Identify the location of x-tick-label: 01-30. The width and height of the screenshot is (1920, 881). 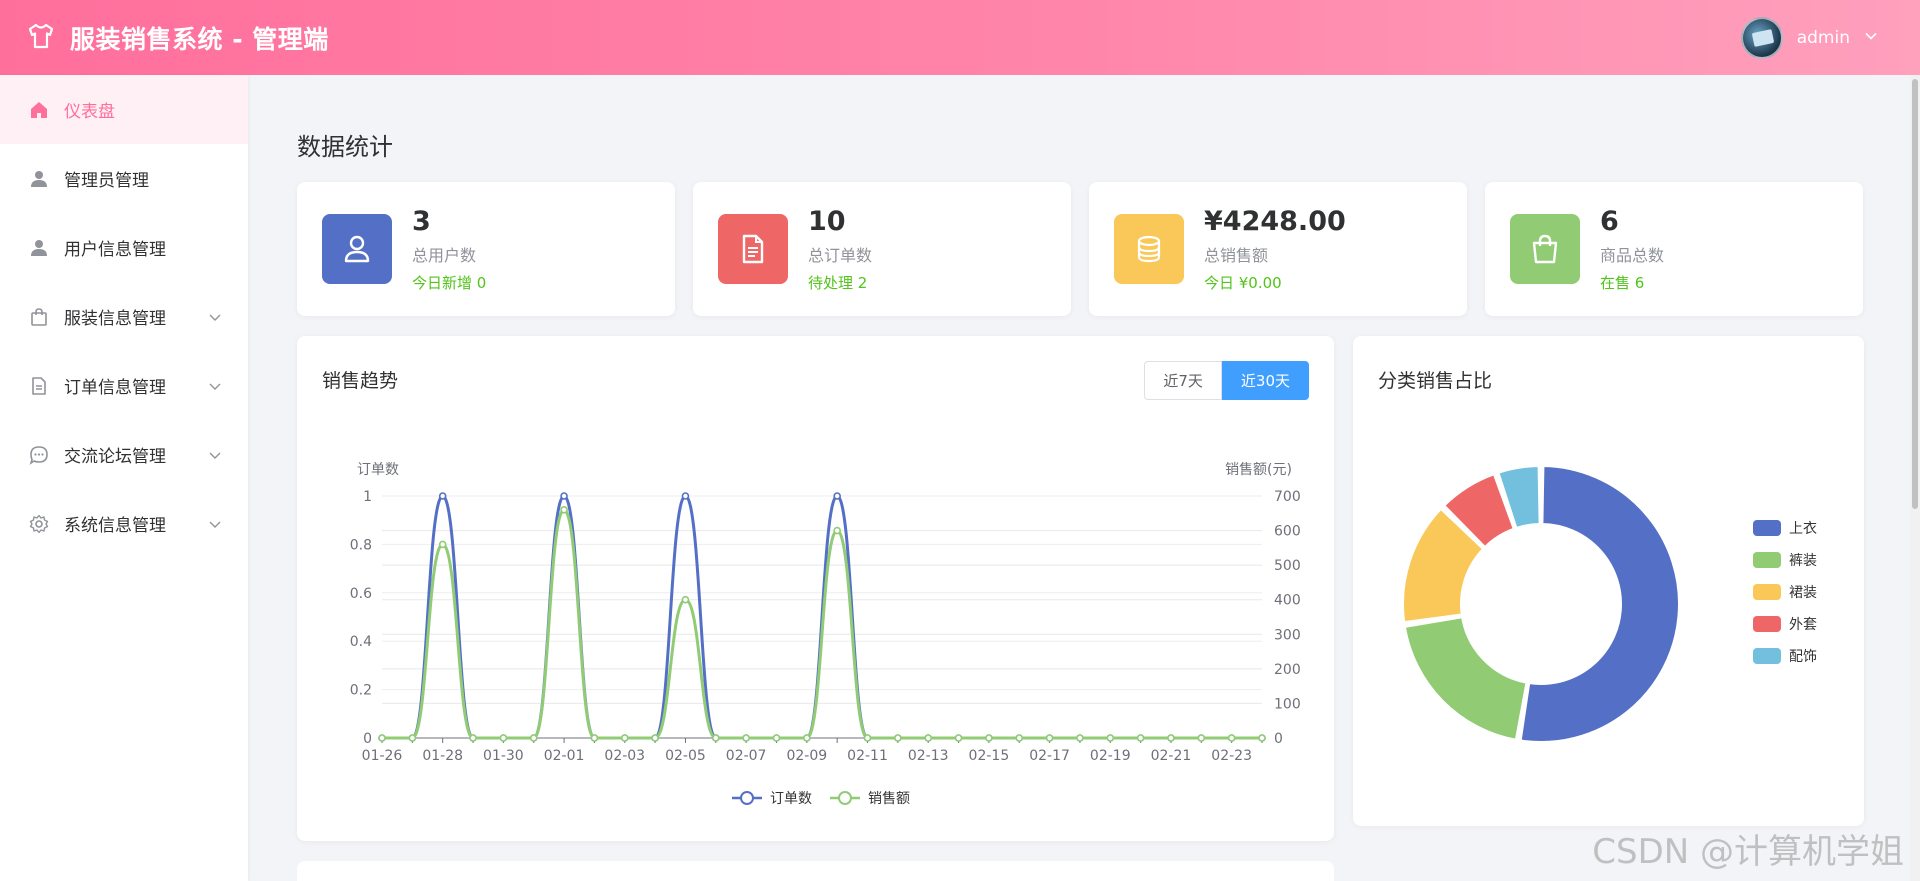
(503, 756).